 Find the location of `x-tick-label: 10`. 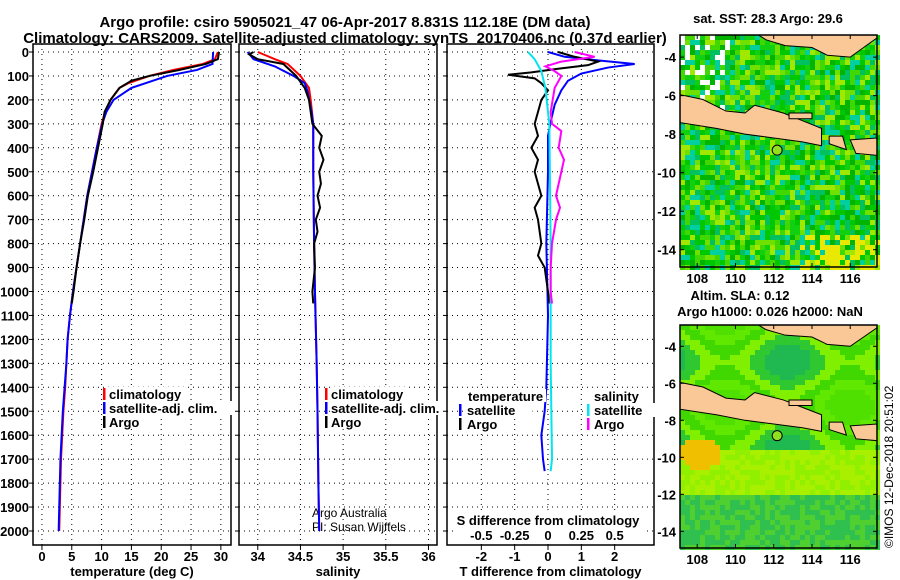

x-tick-label: 10 is located at coordinates (101, 556).